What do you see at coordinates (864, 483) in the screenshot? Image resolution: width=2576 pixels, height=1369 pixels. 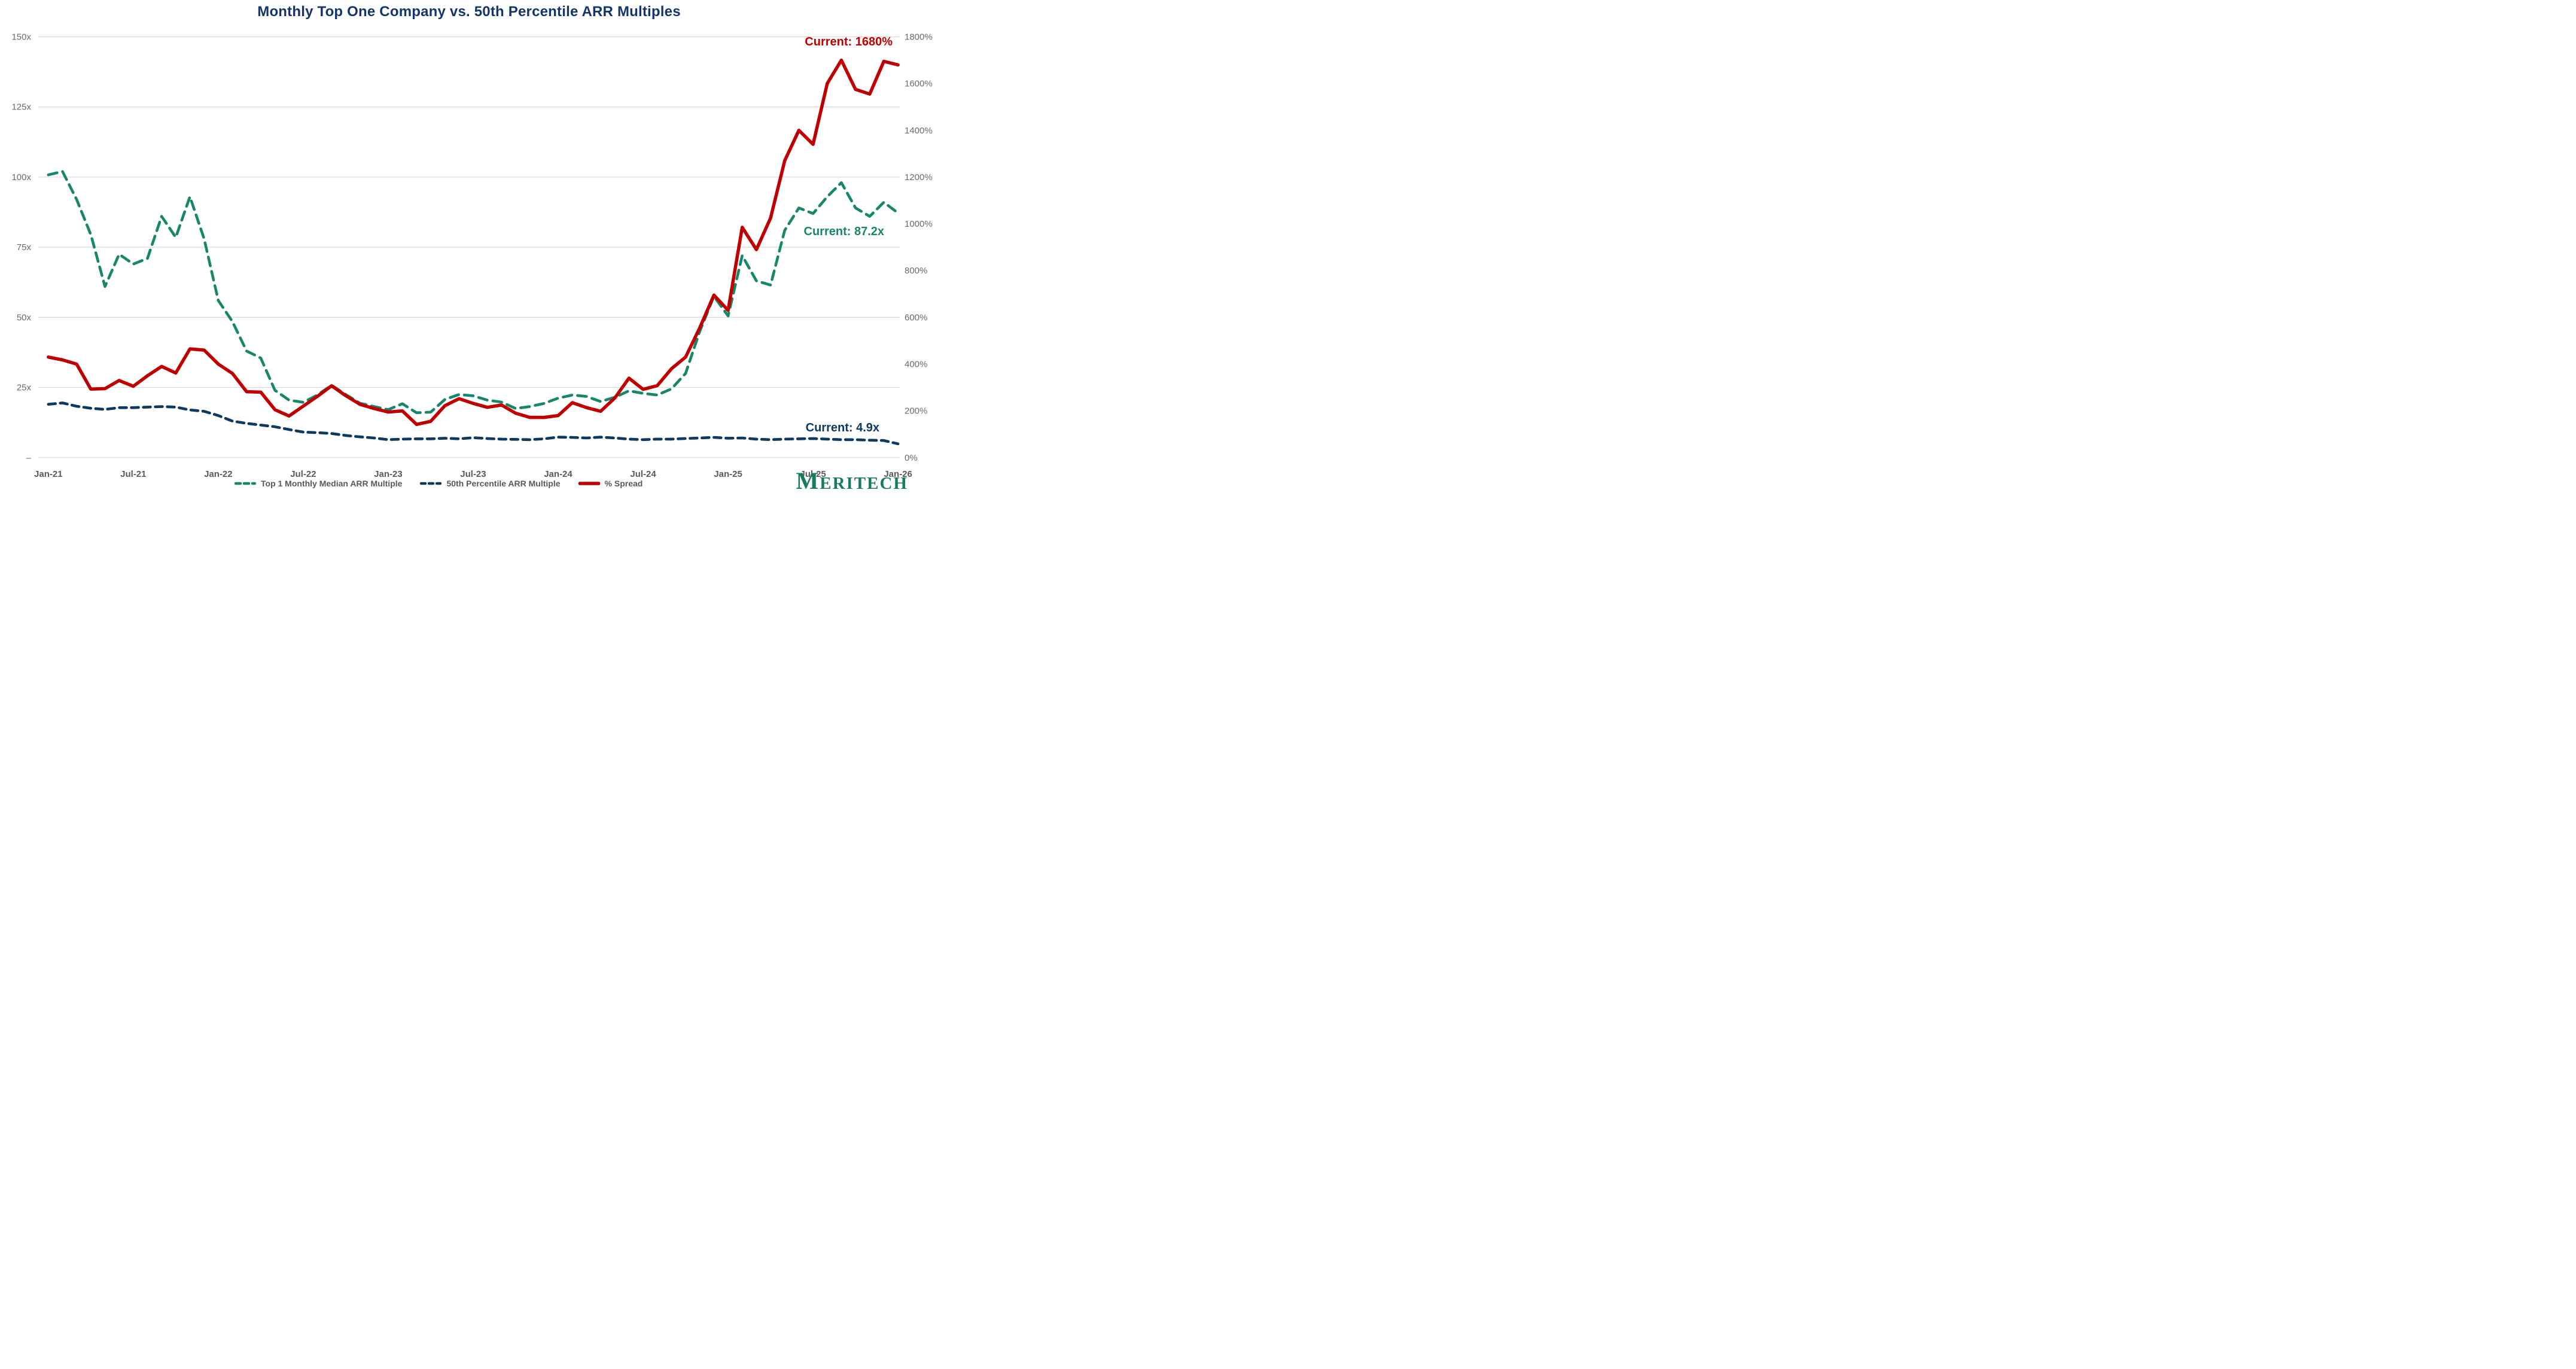 I see `logo-letters-rest: ERITECH` at bounding box center [864, 483].